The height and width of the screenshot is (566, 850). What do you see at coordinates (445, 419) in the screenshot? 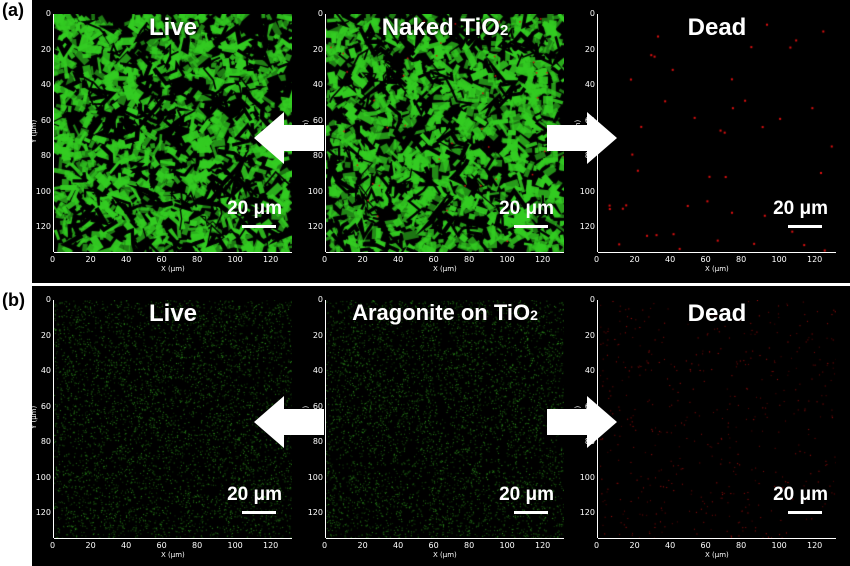
I see `micrograph-aragonite-tio2` at bounding box center [445, 419].